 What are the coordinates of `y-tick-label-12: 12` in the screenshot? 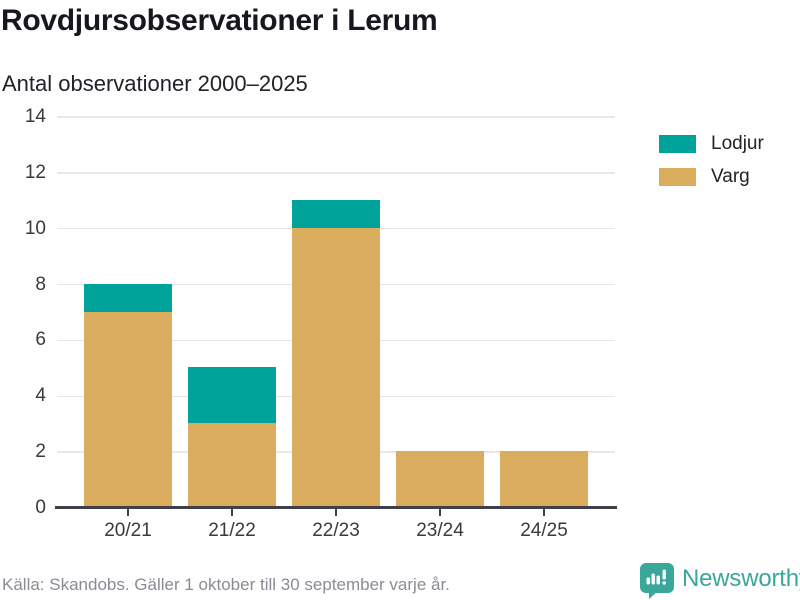 It's located at (35, 172).